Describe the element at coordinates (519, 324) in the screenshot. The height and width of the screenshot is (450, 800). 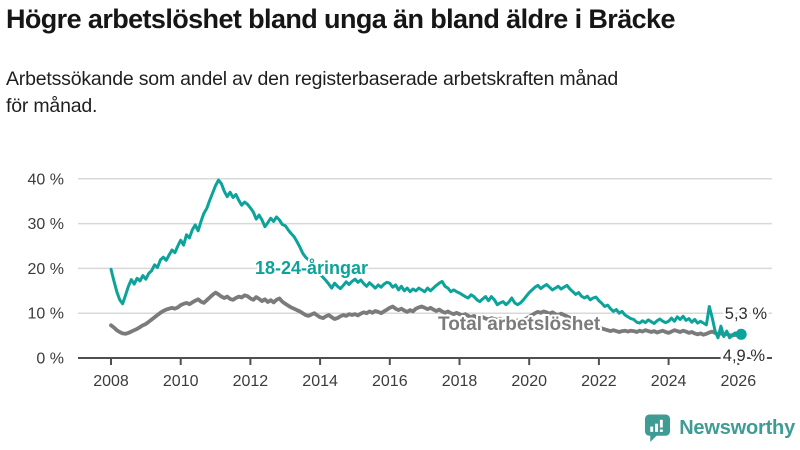
I see `series-label-total: Total arbetslöshet` at that location.